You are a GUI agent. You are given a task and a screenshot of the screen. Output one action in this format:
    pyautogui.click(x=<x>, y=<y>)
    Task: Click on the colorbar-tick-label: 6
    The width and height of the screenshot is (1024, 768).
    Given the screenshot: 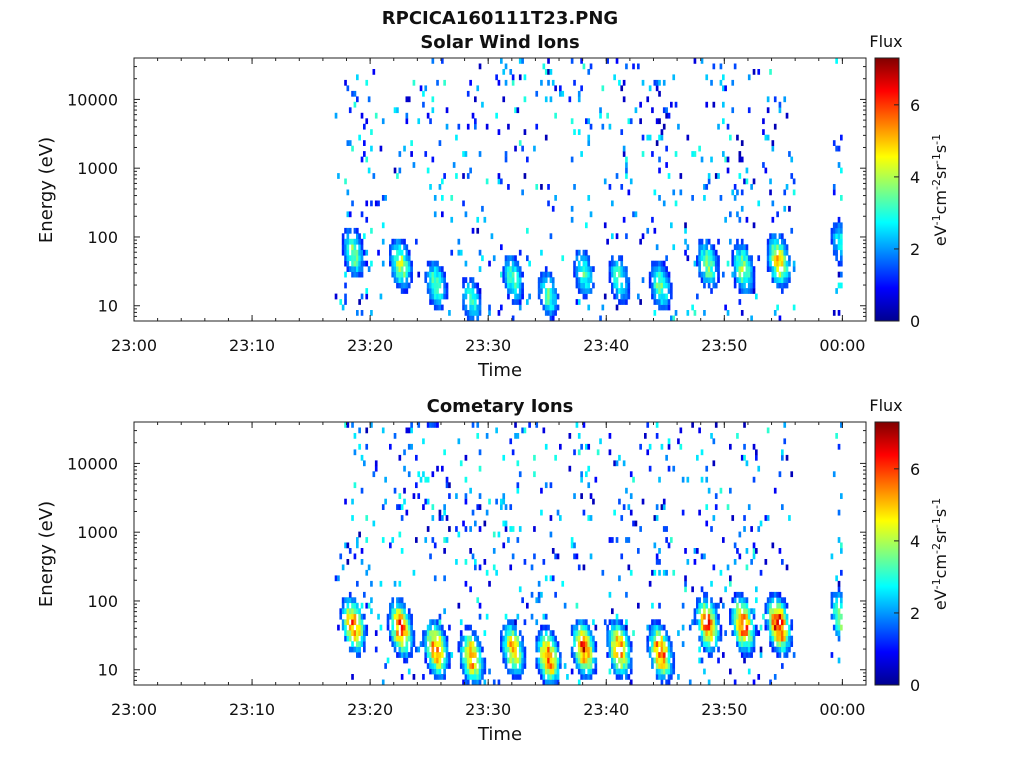 What is the action you would take?
    pyautogui.click(x=915, y=105)
    